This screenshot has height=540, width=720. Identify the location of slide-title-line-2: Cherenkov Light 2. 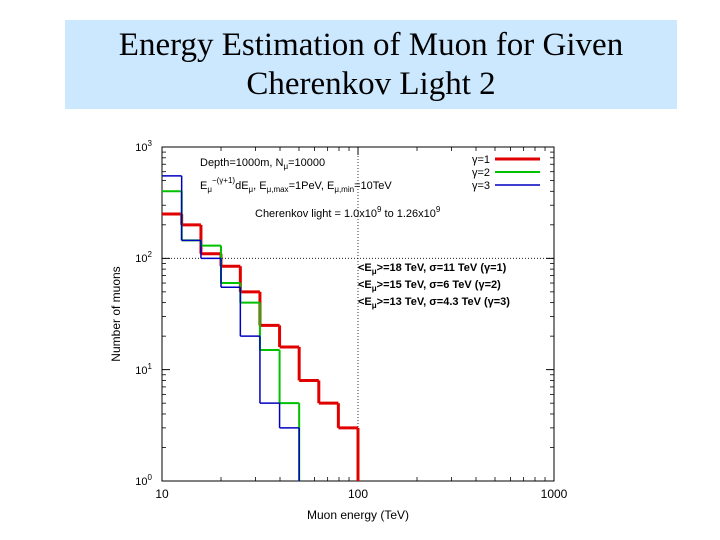
(371, 84).